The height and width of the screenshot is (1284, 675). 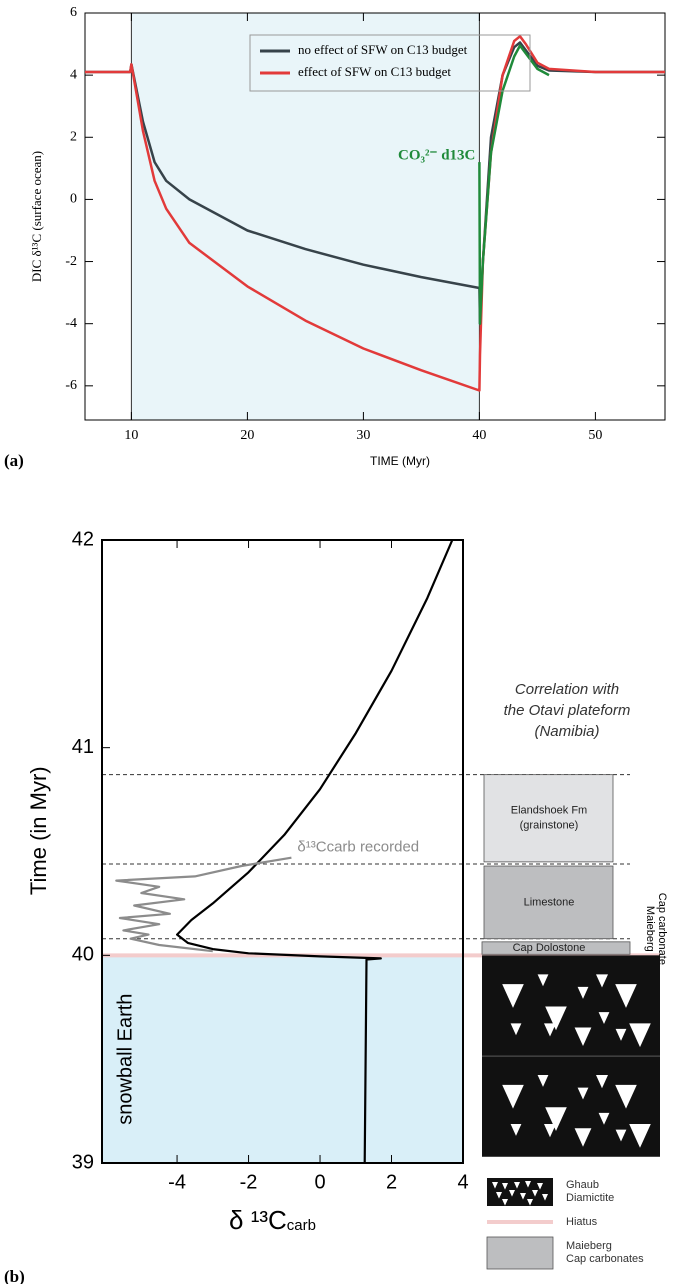 What do you see at coordinates (14, 460) in the screenshot?
I see `panel-label: (a)` at bounding box center [14, 460].